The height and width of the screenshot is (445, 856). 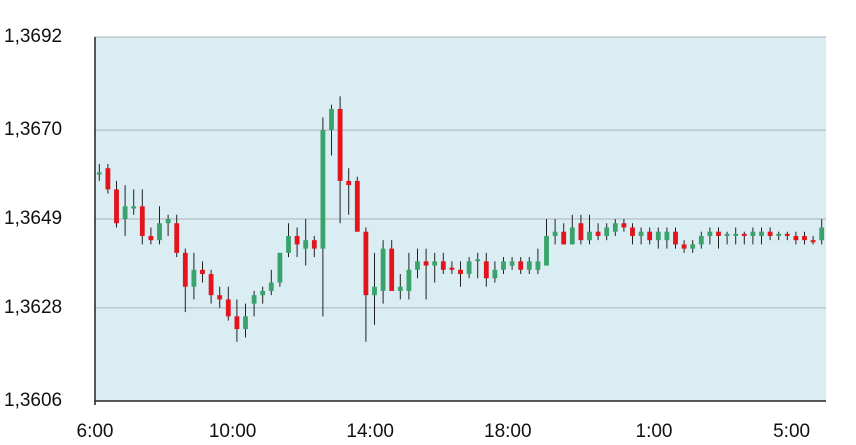 What do you see at coordinates (33, 400) in the screenshot?
I see `y-tick-label: 1,3606` at bounding box center [33, 400].